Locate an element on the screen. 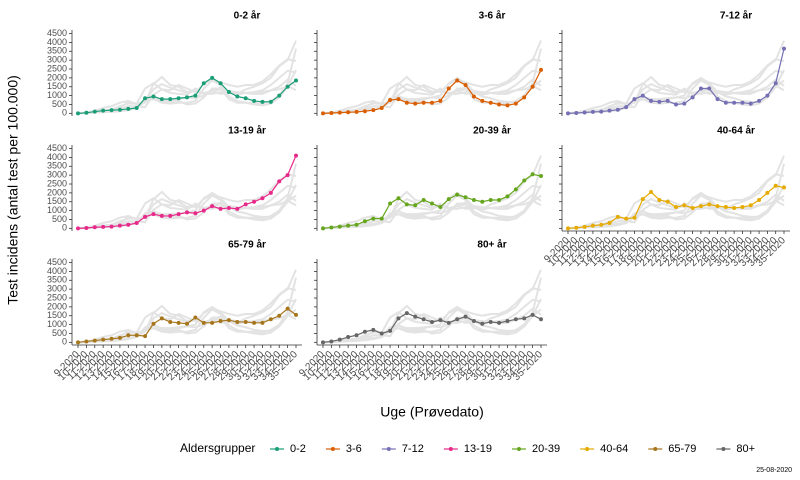 Image resolution: width=800 pixels, height=480 pixels. legend-label: 3-6 is located at coordinates (354, 449).